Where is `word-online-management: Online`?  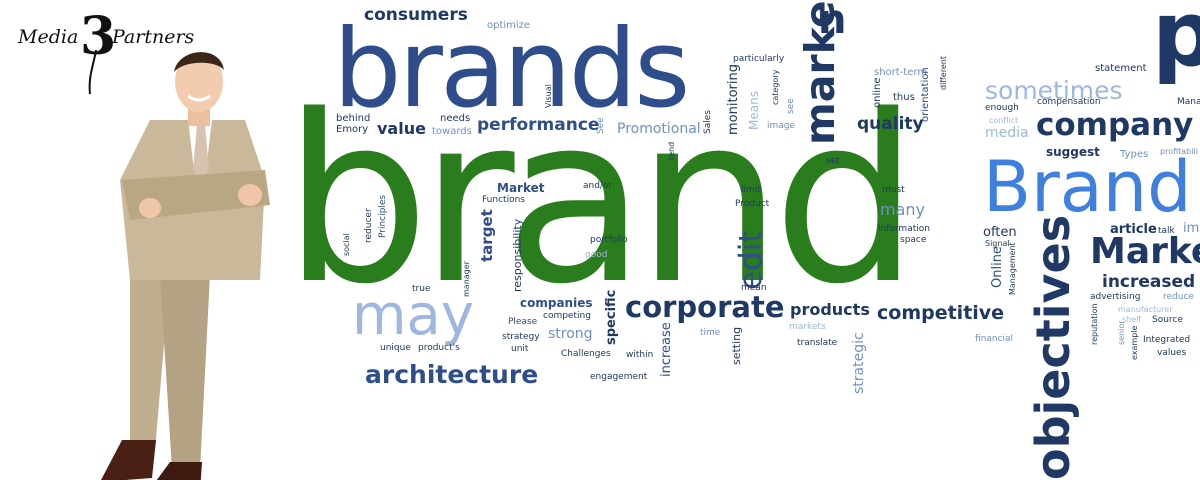
word-online-management: Online is located at coordinates (997, 267).